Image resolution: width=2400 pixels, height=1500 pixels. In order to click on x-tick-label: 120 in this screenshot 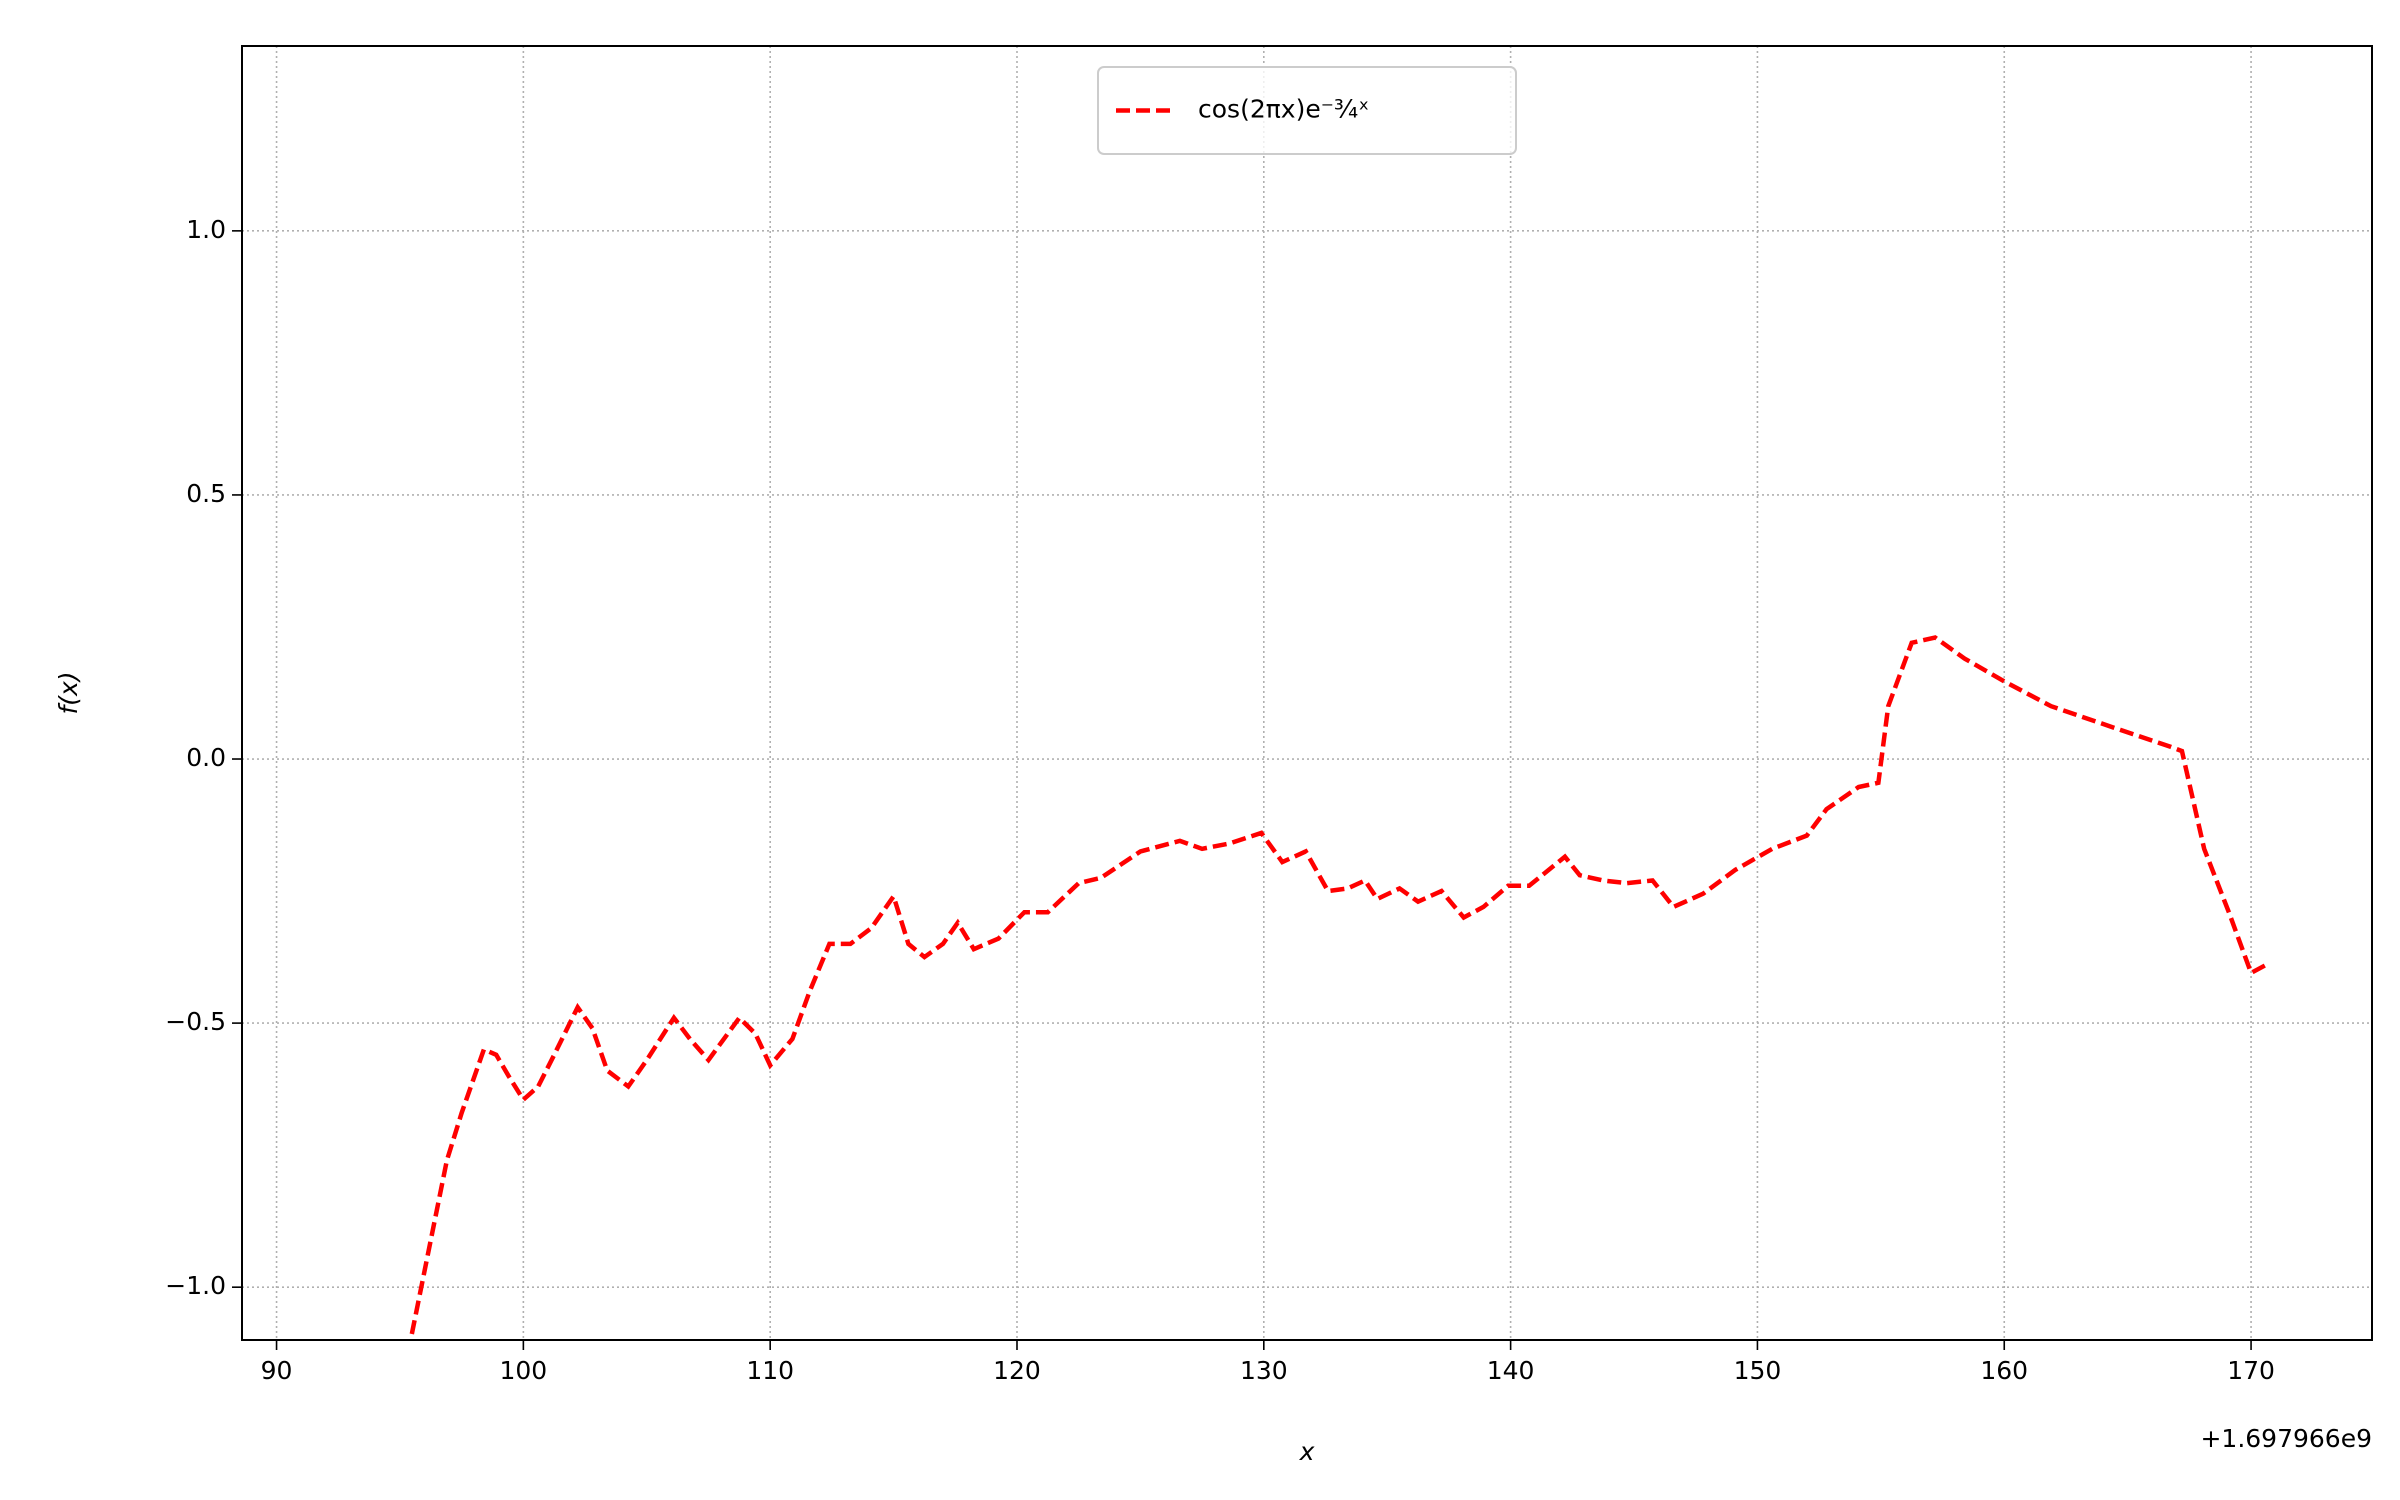, I will do `click(1017, 1370)`.